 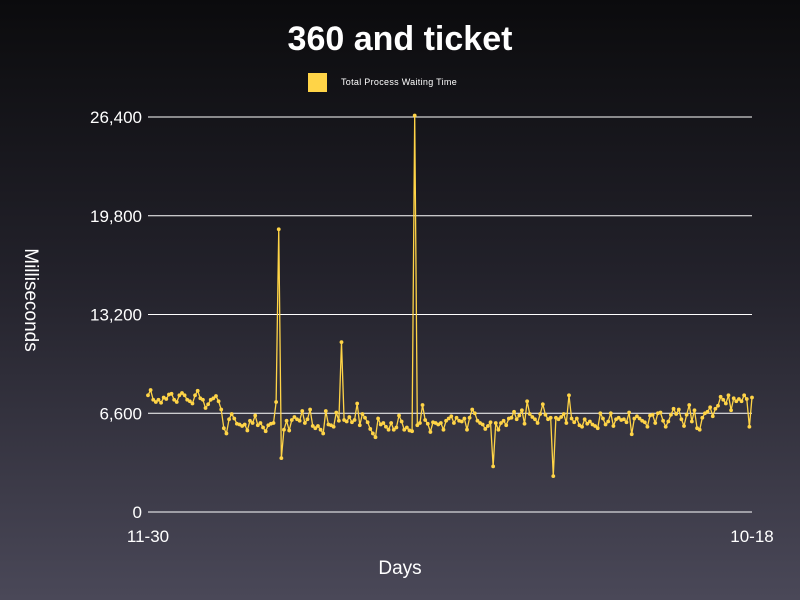 I want to click on y-tick-label: 19,800, so click(x=116, y=216).